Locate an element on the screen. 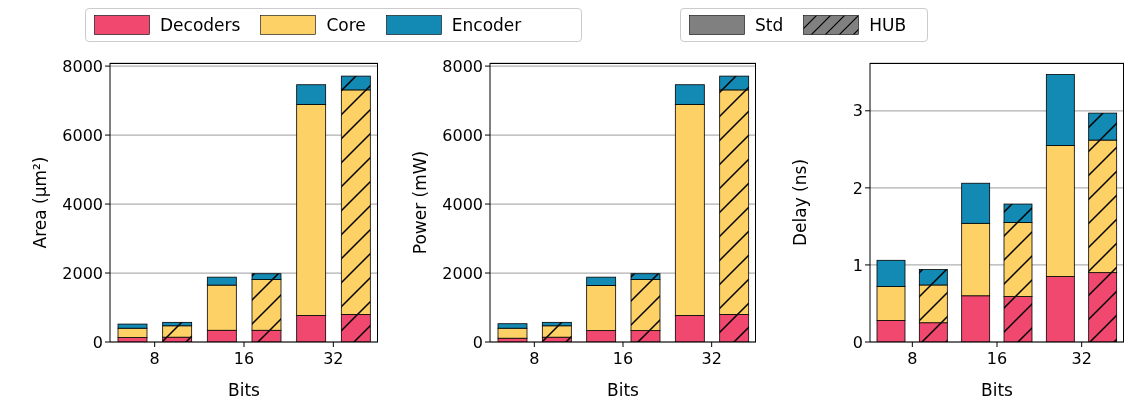 This screenshot has height=406, width=1131. legend-label: Core is located at coordinates (346, 25).